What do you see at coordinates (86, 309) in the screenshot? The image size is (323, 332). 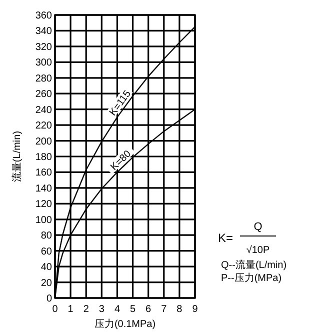 I see `x-tick-label: 2` at bounding box center [86, 309].